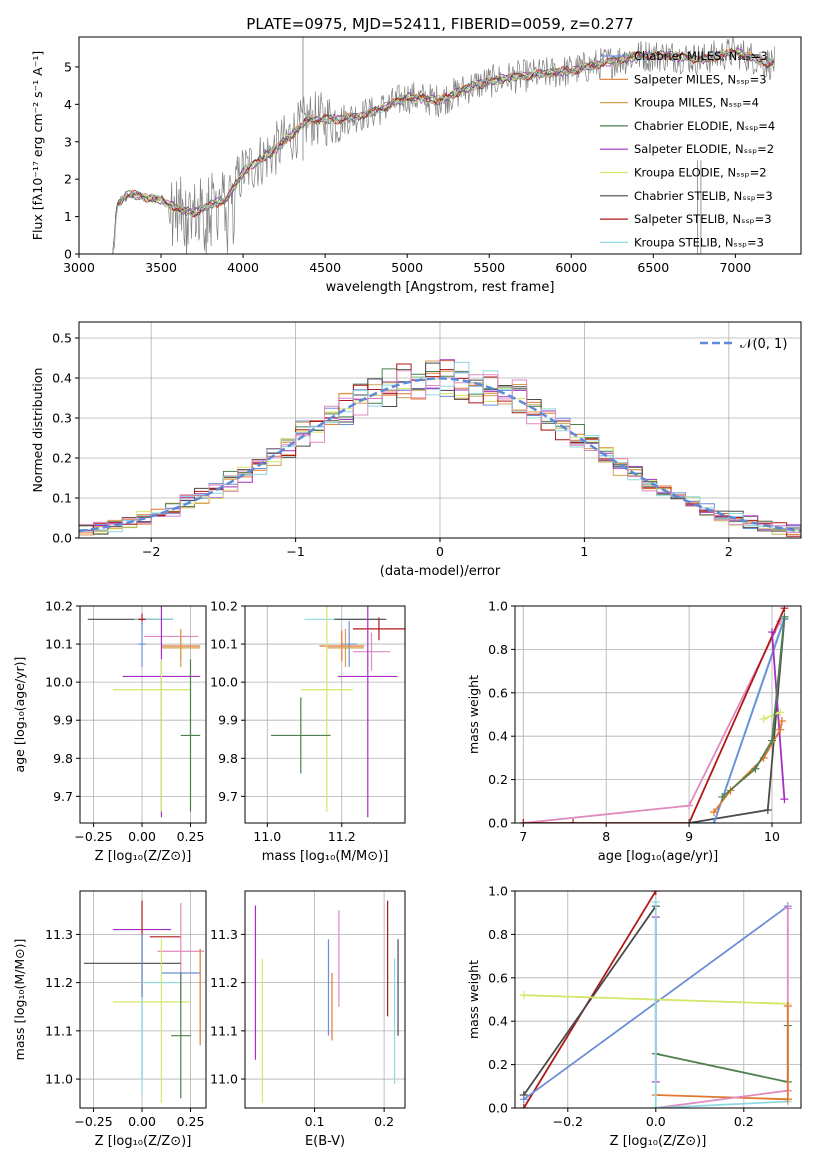 This screenshot has width=819, height=1170. Describe the element at coordinates (325, 1141) in the screenshot. I see `x-axis-label: E(B-V)` at that location.